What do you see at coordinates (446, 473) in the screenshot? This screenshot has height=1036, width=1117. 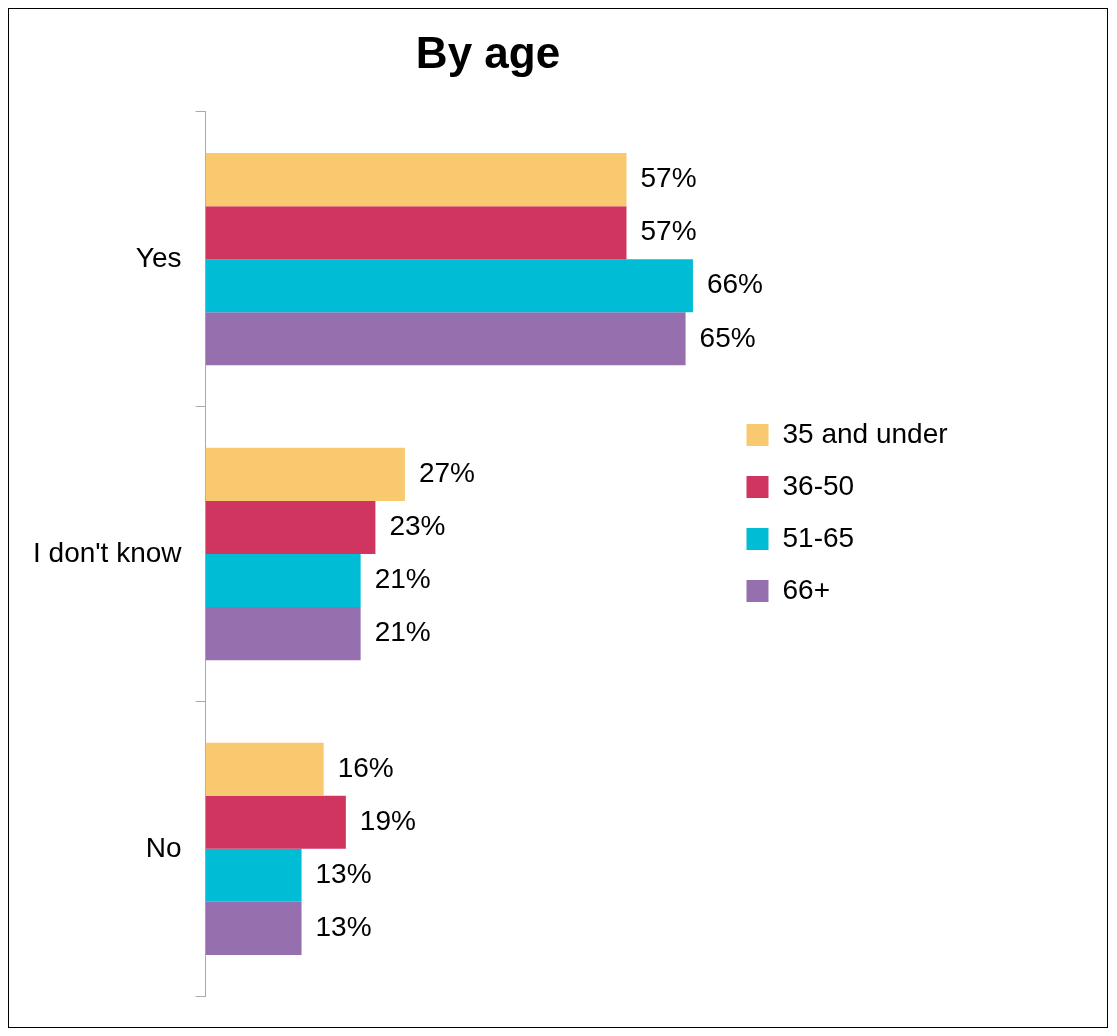 I see `data-label: 27%` at bounding box center [446, 473].